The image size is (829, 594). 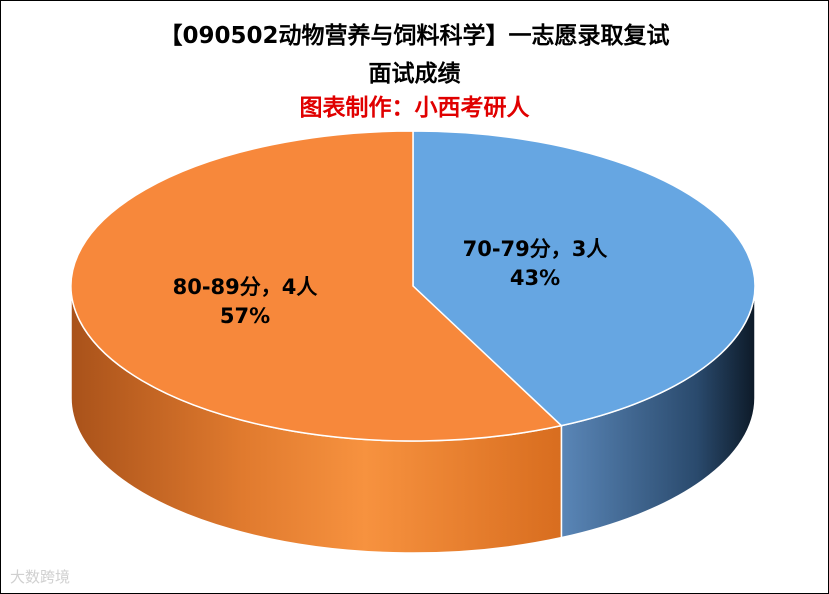 I want to click on chart-subtitle: 图表制作：小西考研人, so click(x=414, y=108).